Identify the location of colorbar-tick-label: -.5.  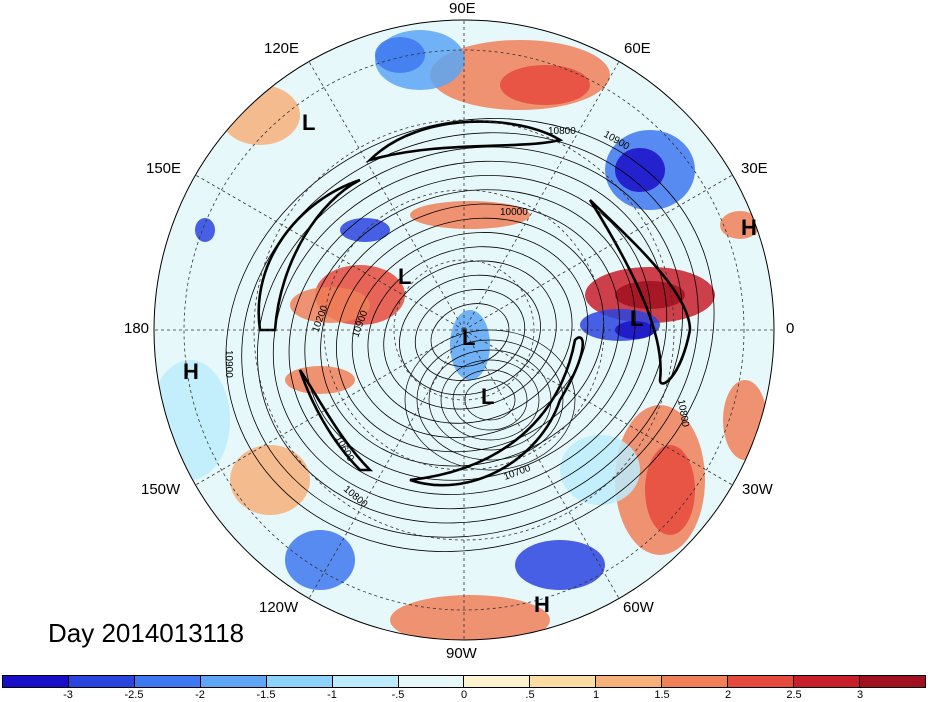
(398, 695).